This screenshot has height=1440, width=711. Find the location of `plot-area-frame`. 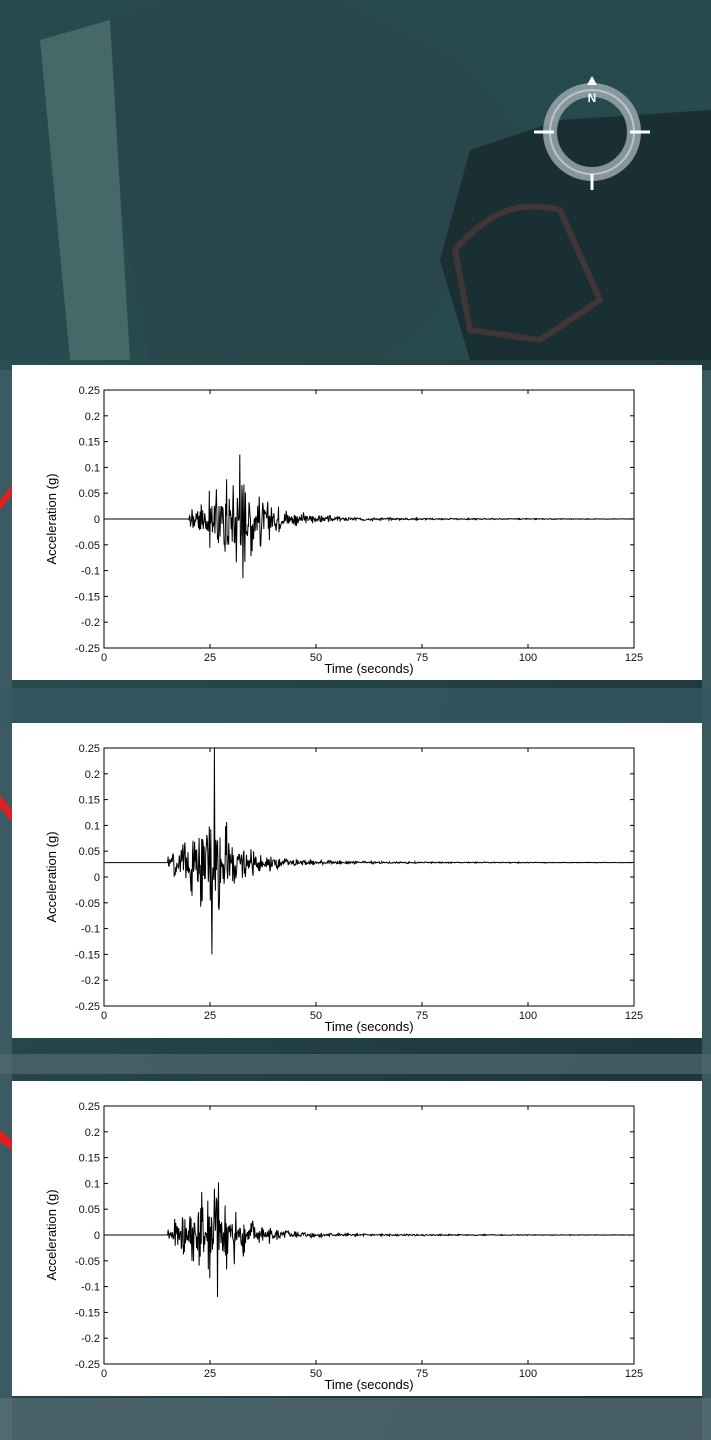

plot-area-frame is located at coordinates (369, 877).